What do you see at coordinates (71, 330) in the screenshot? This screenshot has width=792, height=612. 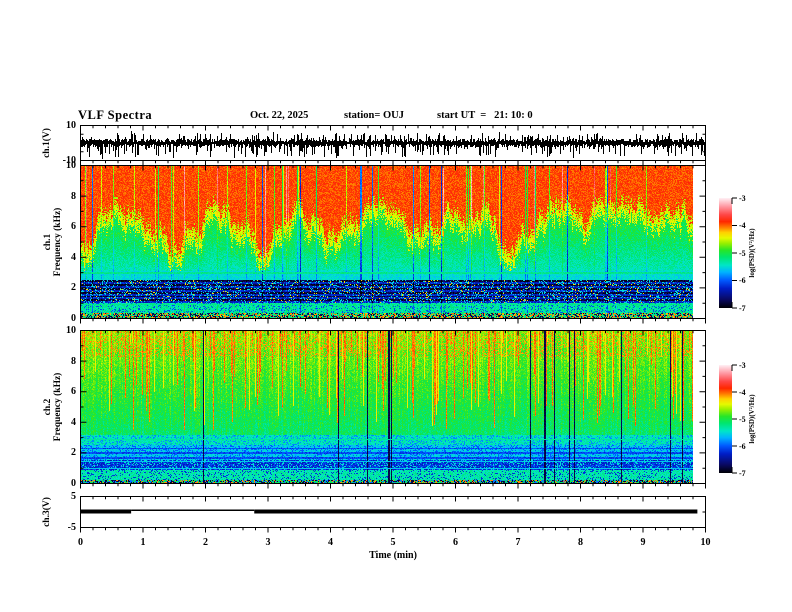 I see `ch2-freq-tick: 10` at bounding box center [71, 330].